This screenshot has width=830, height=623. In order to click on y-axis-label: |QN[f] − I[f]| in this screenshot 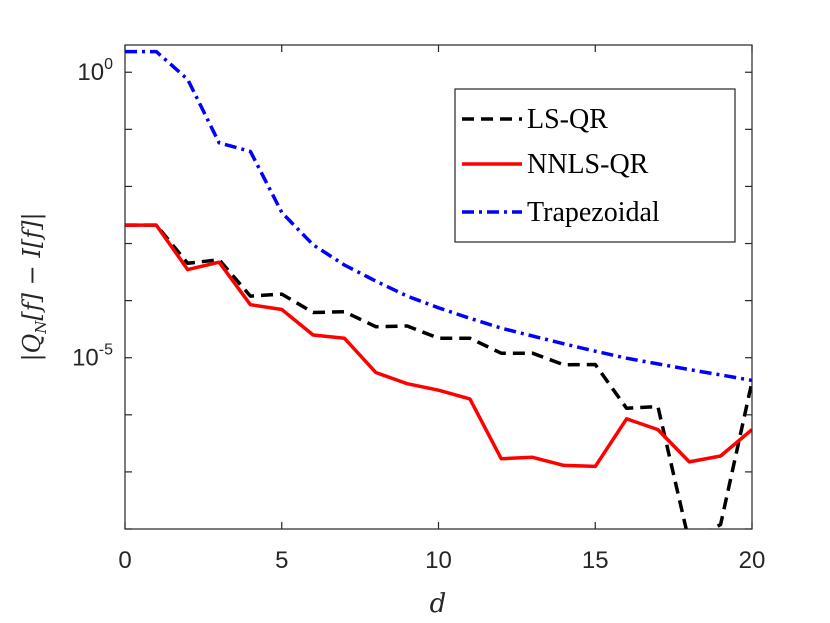, I will do `click(34, 286)`.